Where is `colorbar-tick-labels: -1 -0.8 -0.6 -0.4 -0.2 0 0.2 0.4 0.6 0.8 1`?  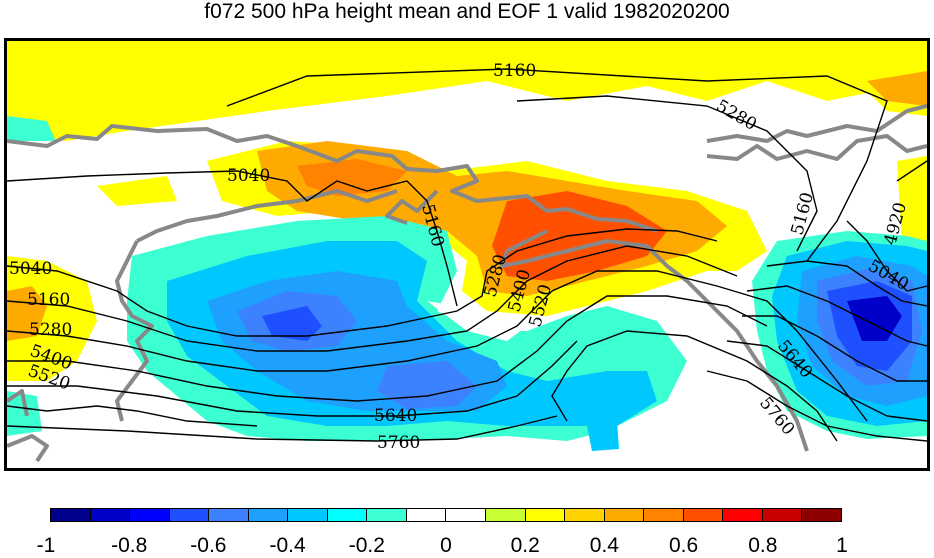
colorbar-tick-labels: -1 -0.8 -0.6 -0.4 -0.2 0 0.2 0.4 0.6 0.8 1 is located at coordinates (442, 546).